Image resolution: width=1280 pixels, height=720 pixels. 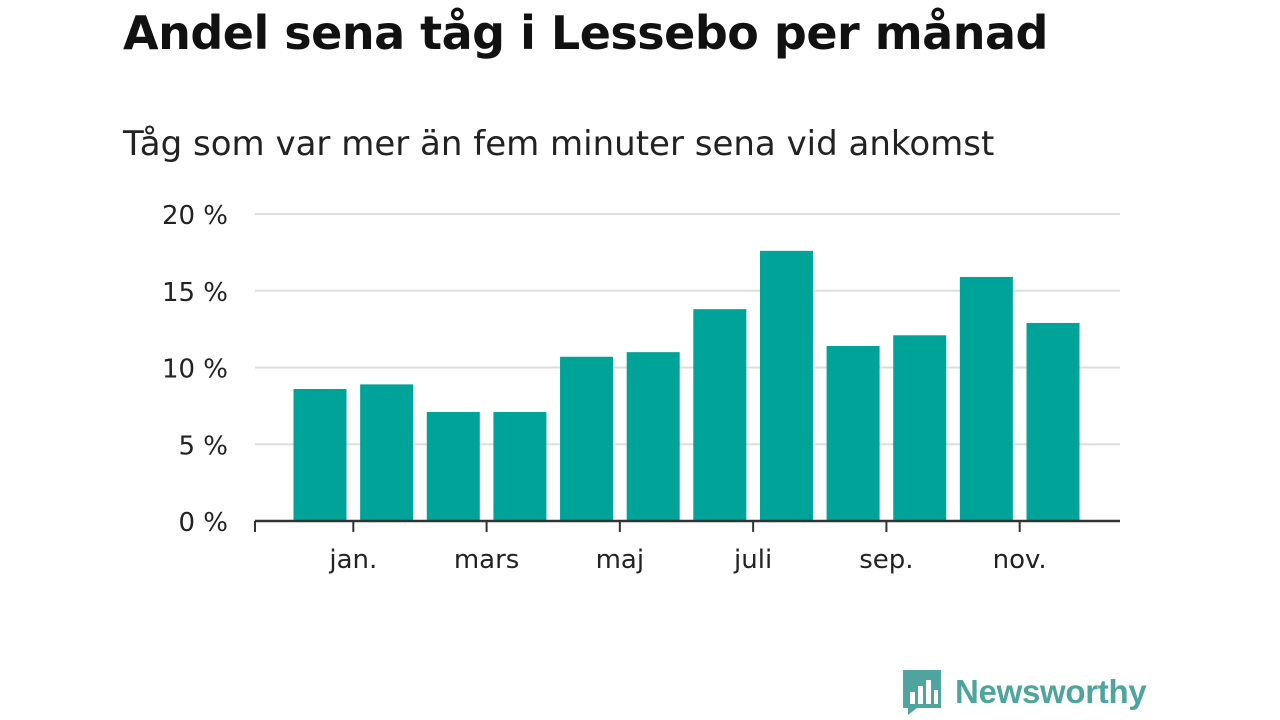 I want to click on newsworthy-logo: Newsworthy, so click(x=1025, y=692).